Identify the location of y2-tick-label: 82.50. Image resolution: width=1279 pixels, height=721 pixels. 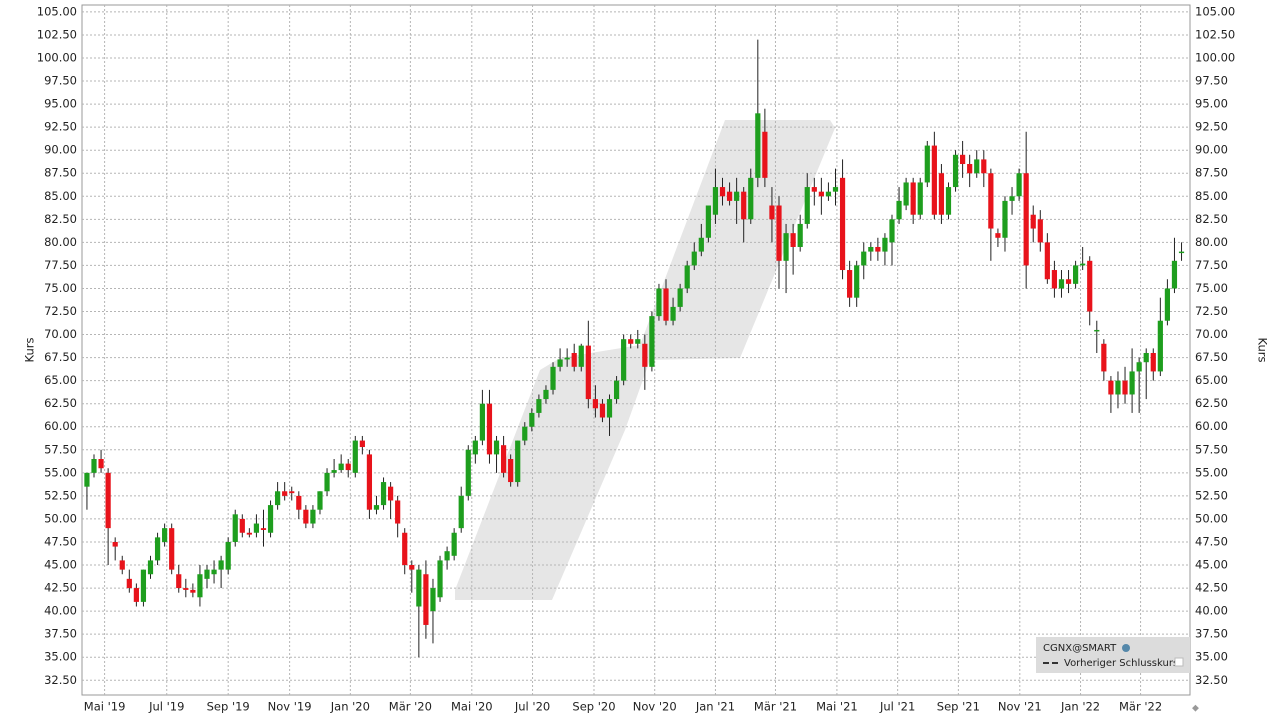
(1211, 219).